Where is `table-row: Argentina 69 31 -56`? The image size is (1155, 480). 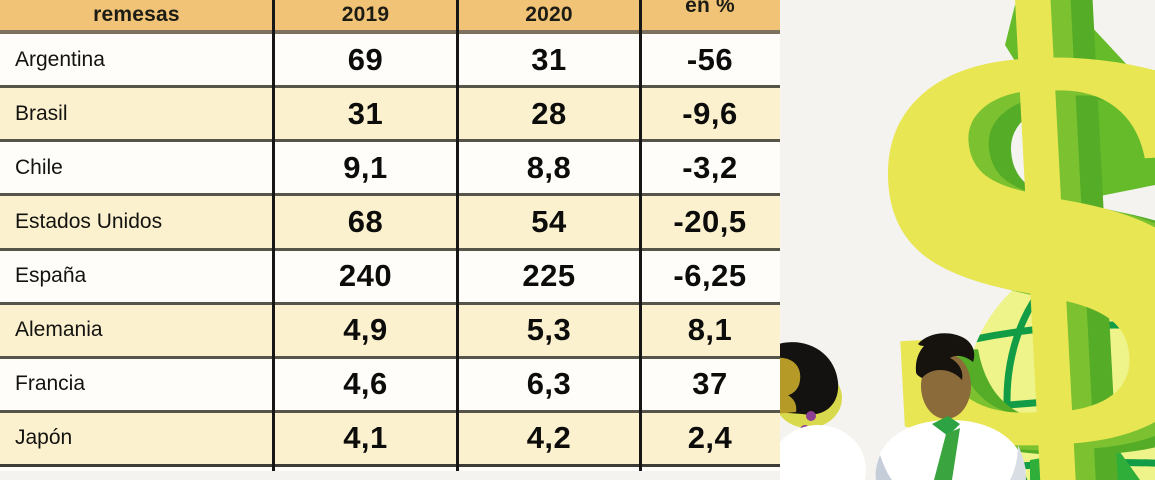 table-row: Argentina 69 31 -56 is located at coordinates (390, 61).